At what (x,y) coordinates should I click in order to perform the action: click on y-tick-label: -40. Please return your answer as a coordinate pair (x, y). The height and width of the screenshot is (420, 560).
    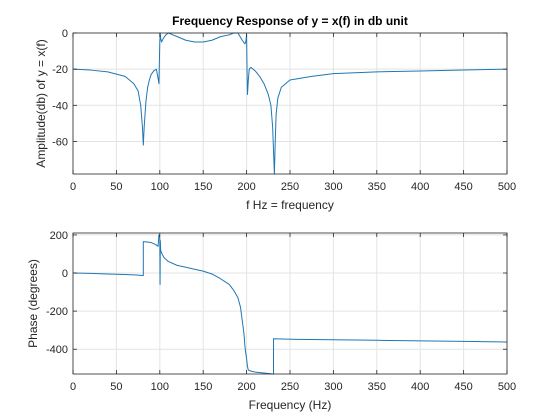
    Looking at the image, I should click on (60, 106).